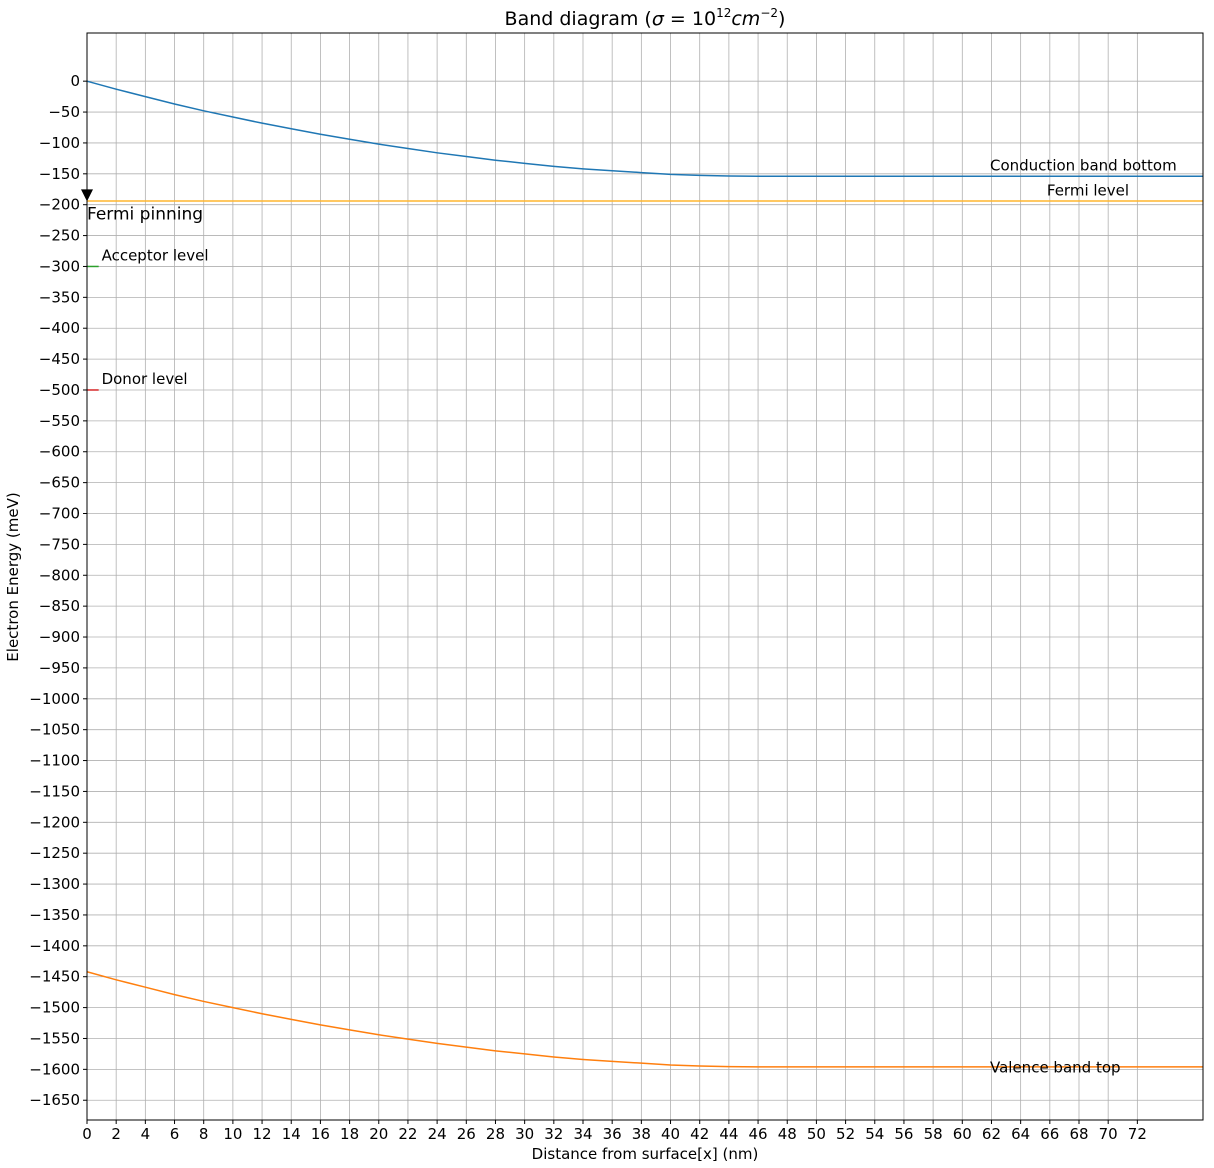 This screenshot has width=1214, height=1168. I want to click on y-tick-label: −1300, so click(54, 884).